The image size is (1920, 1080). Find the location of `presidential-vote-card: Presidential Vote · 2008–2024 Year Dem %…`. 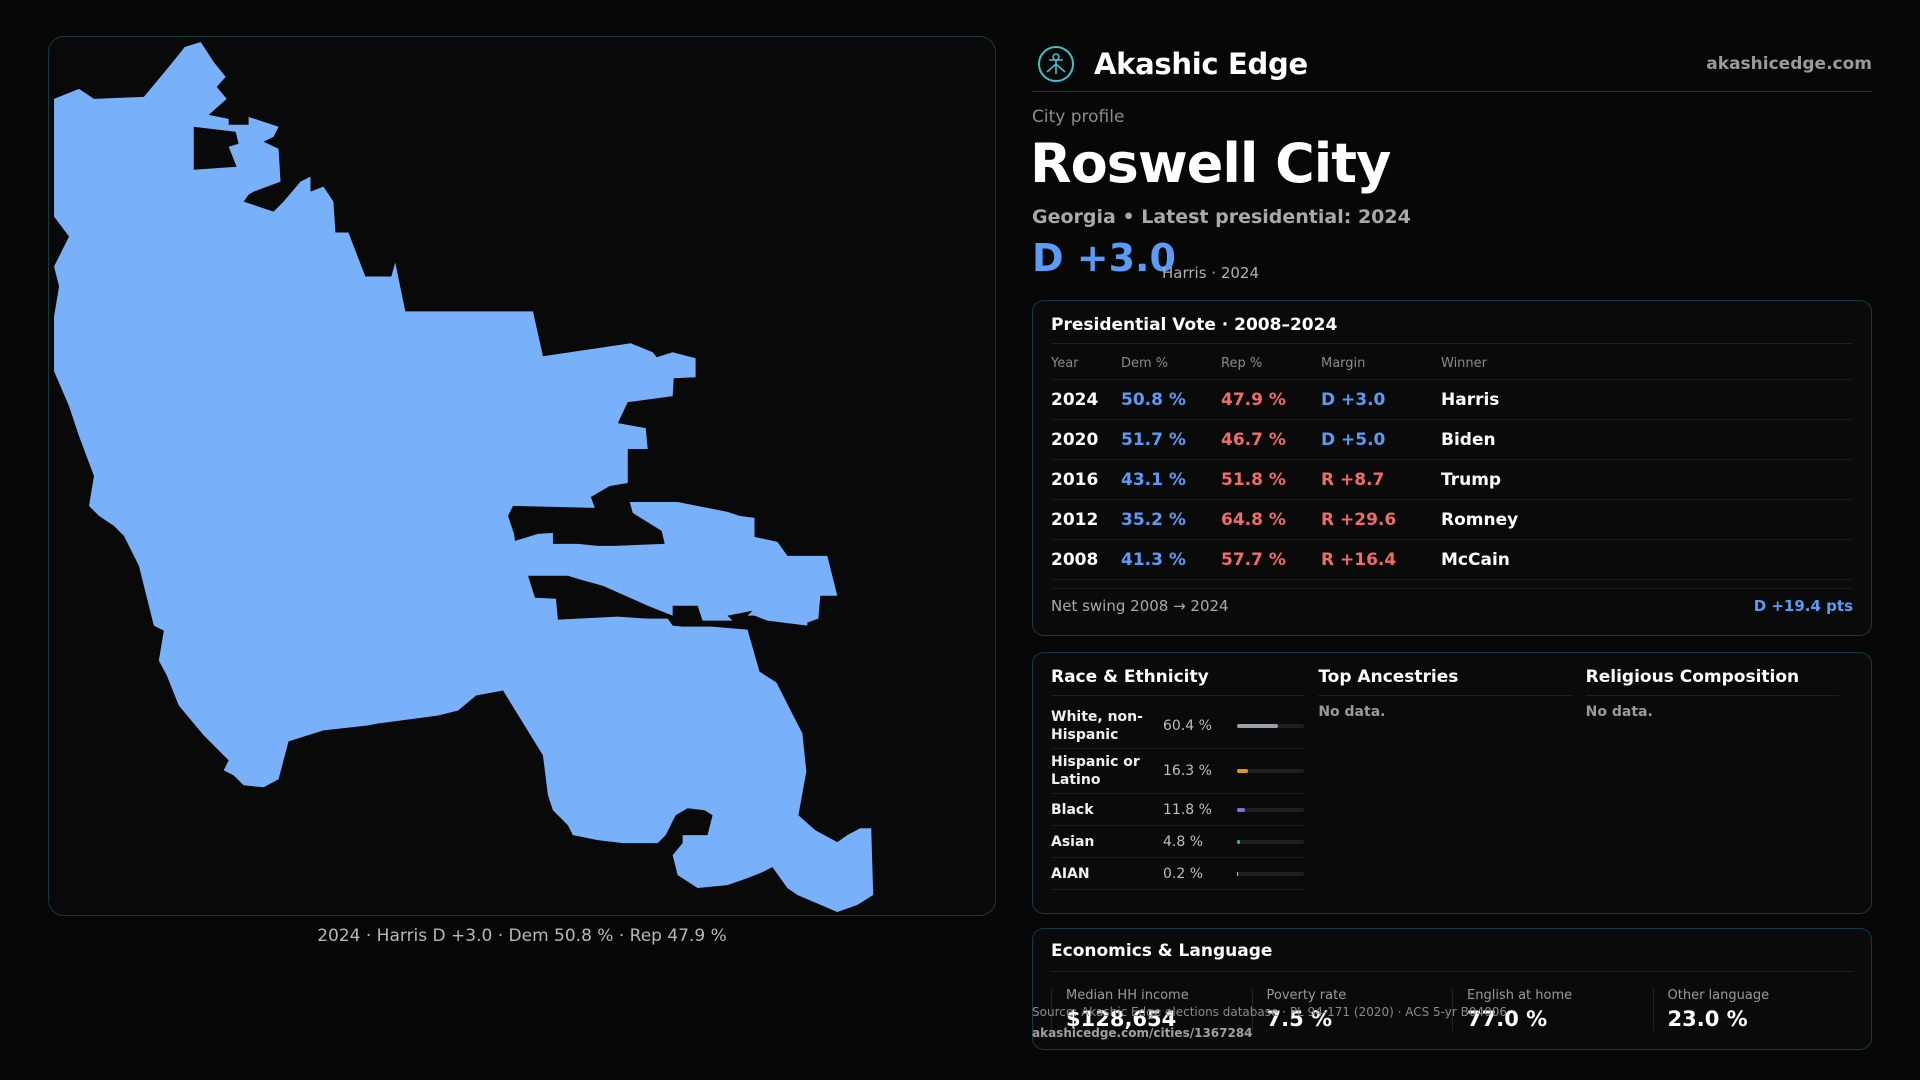

presidential-vote-card: Presidential Vote · 2008–2024 Year Dem %… is located at coordinates (1452, 468).